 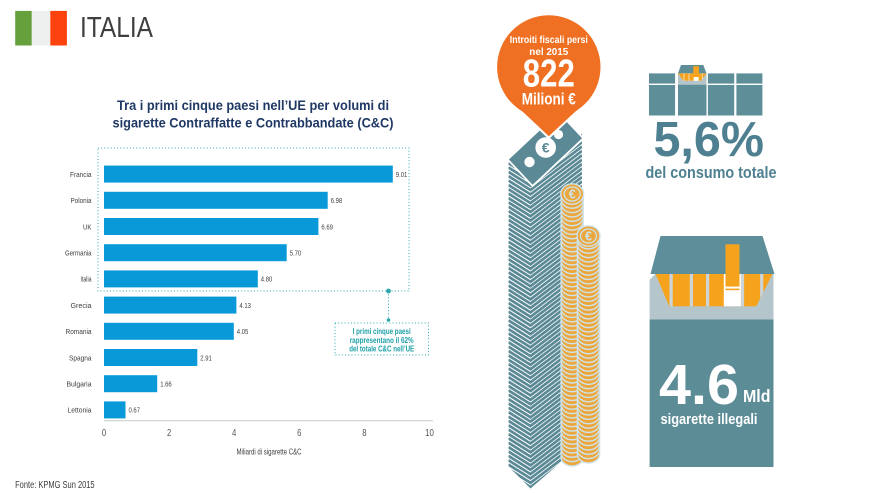 I want to click on svg-text: 5.70, so click(x=296, y=253).